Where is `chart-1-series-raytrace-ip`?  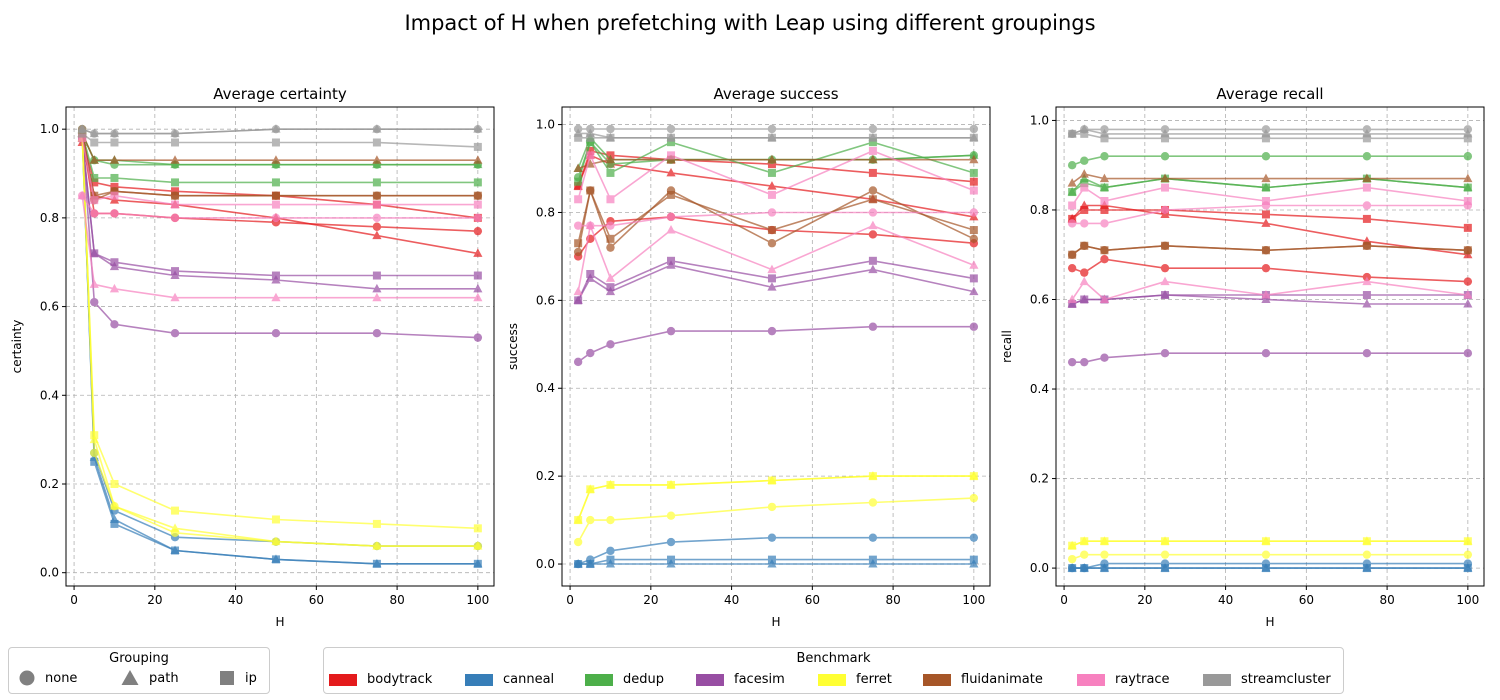
chart-1-series-raytrace-ip is located at coordinates (280, 171).